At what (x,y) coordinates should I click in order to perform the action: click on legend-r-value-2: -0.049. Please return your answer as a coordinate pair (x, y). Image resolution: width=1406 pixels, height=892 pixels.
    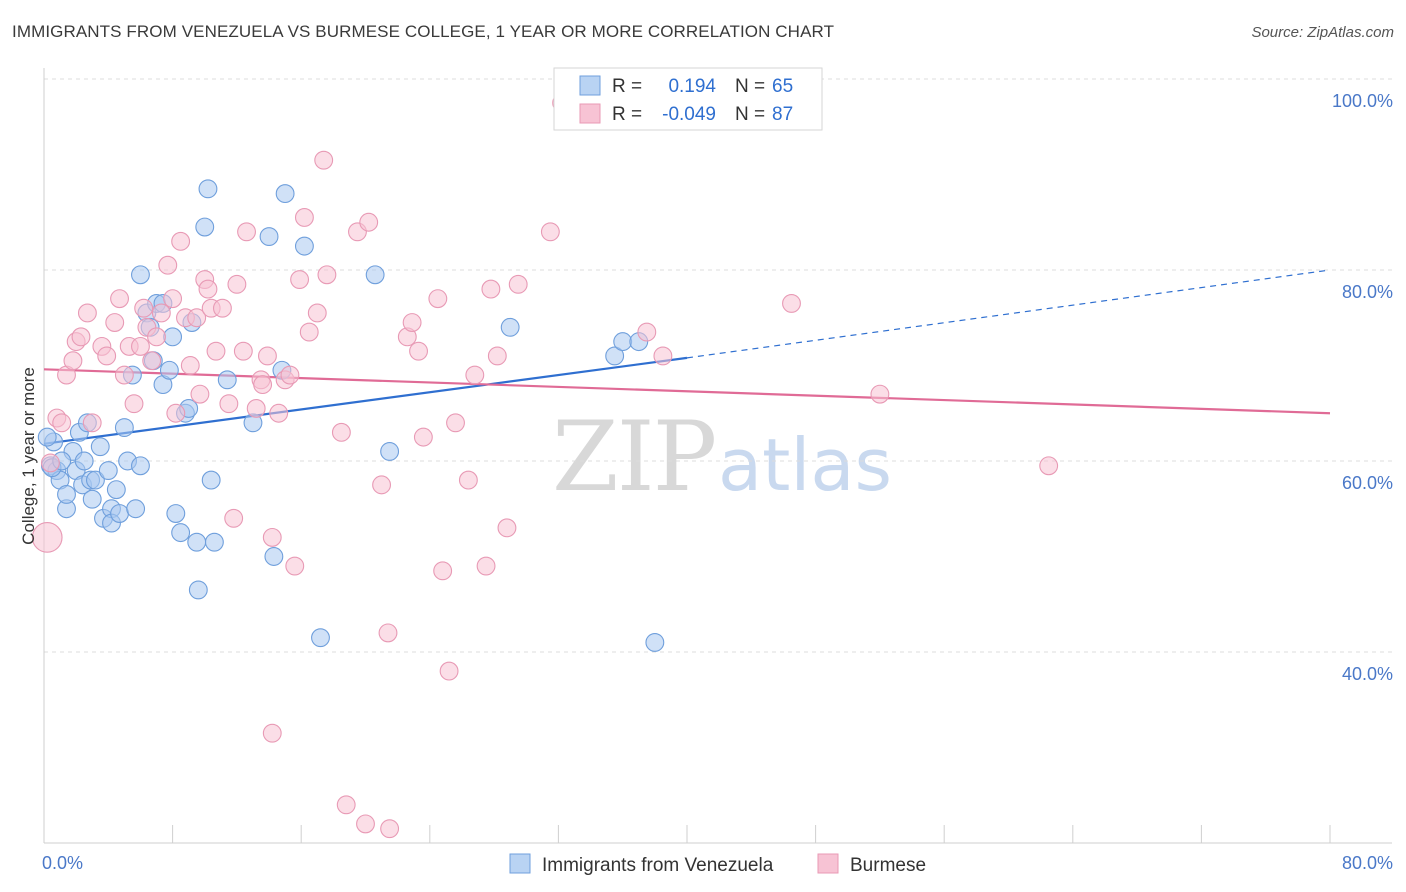
    Looking at the image, I should click on (689, 114).